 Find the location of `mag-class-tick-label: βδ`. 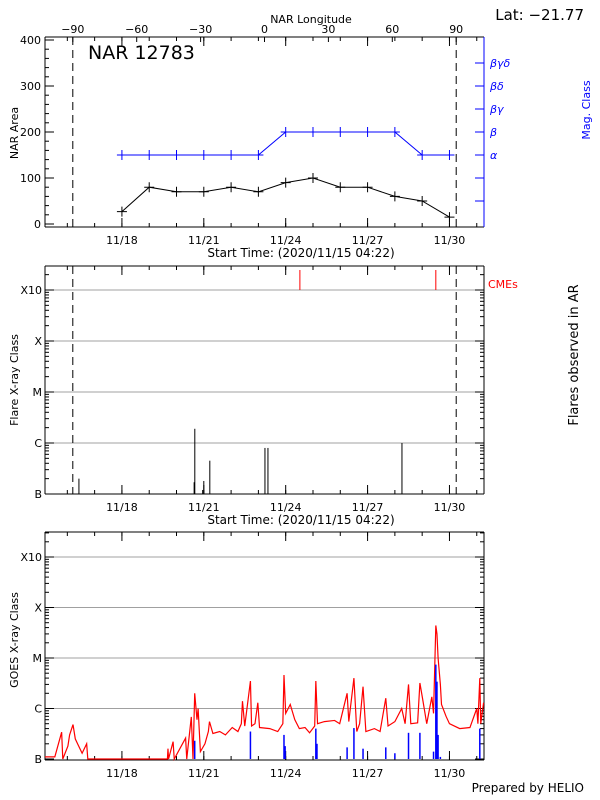

mag-class-tick-label: βδ is located at coordinates (496, 86).